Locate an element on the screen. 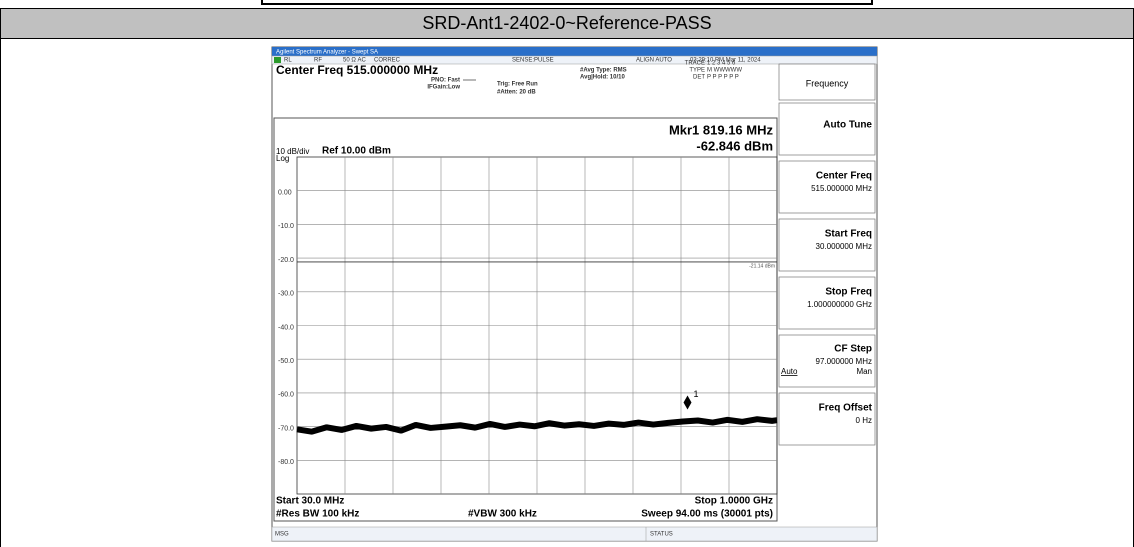 This screenshot has width=1134, height=547. softkey-value: 1.000000000 GHz is located at coordinates (839, 304).